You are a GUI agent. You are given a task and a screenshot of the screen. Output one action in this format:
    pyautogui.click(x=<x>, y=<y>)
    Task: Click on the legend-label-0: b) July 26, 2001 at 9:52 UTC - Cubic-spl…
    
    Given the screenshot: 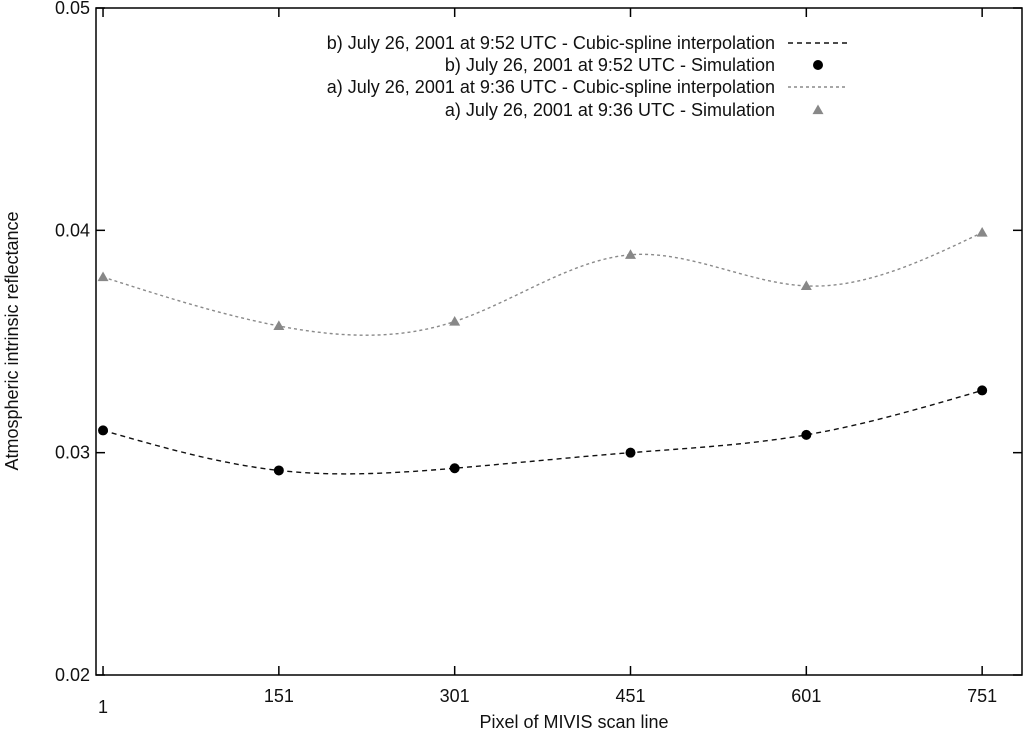 What is the action you would take?
    pyautogui.click(x=551, y=43)
    